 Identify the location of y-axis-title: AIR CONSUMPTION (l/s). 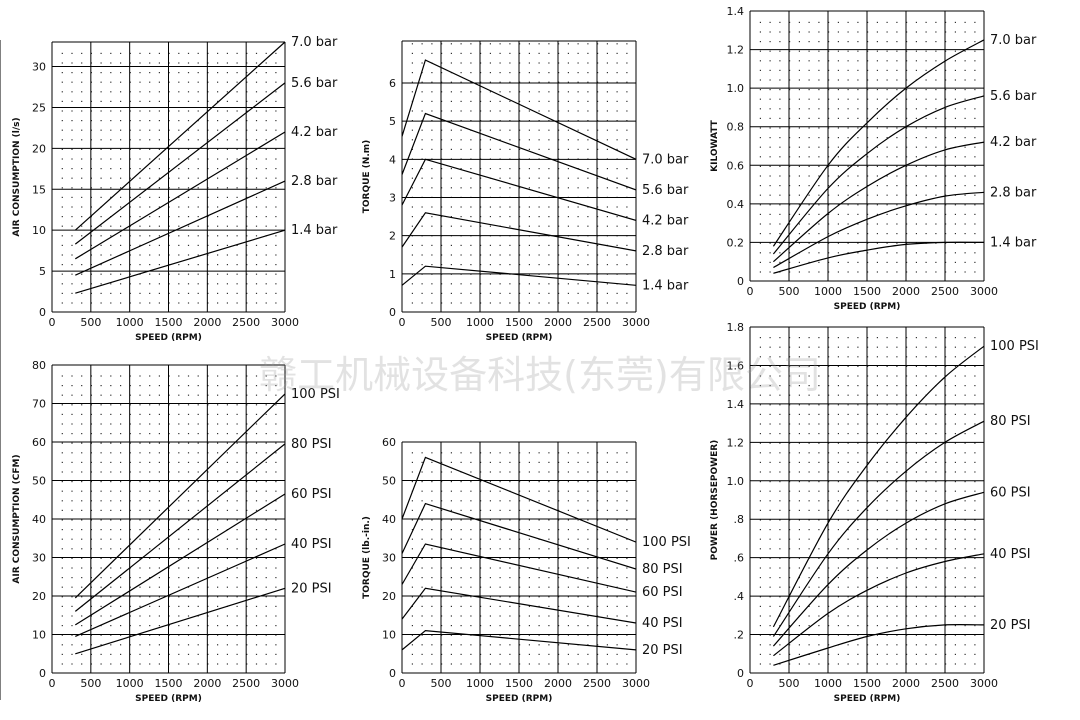
(17, 176).